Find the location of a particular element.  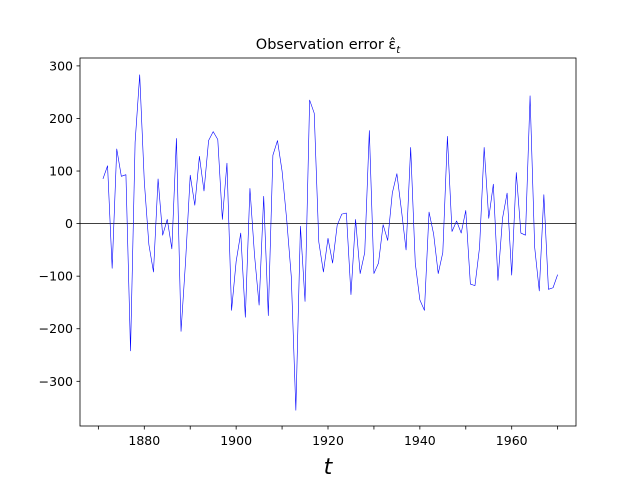

chart-title: Observation error ε̂t is located at coordinates (328, 46).